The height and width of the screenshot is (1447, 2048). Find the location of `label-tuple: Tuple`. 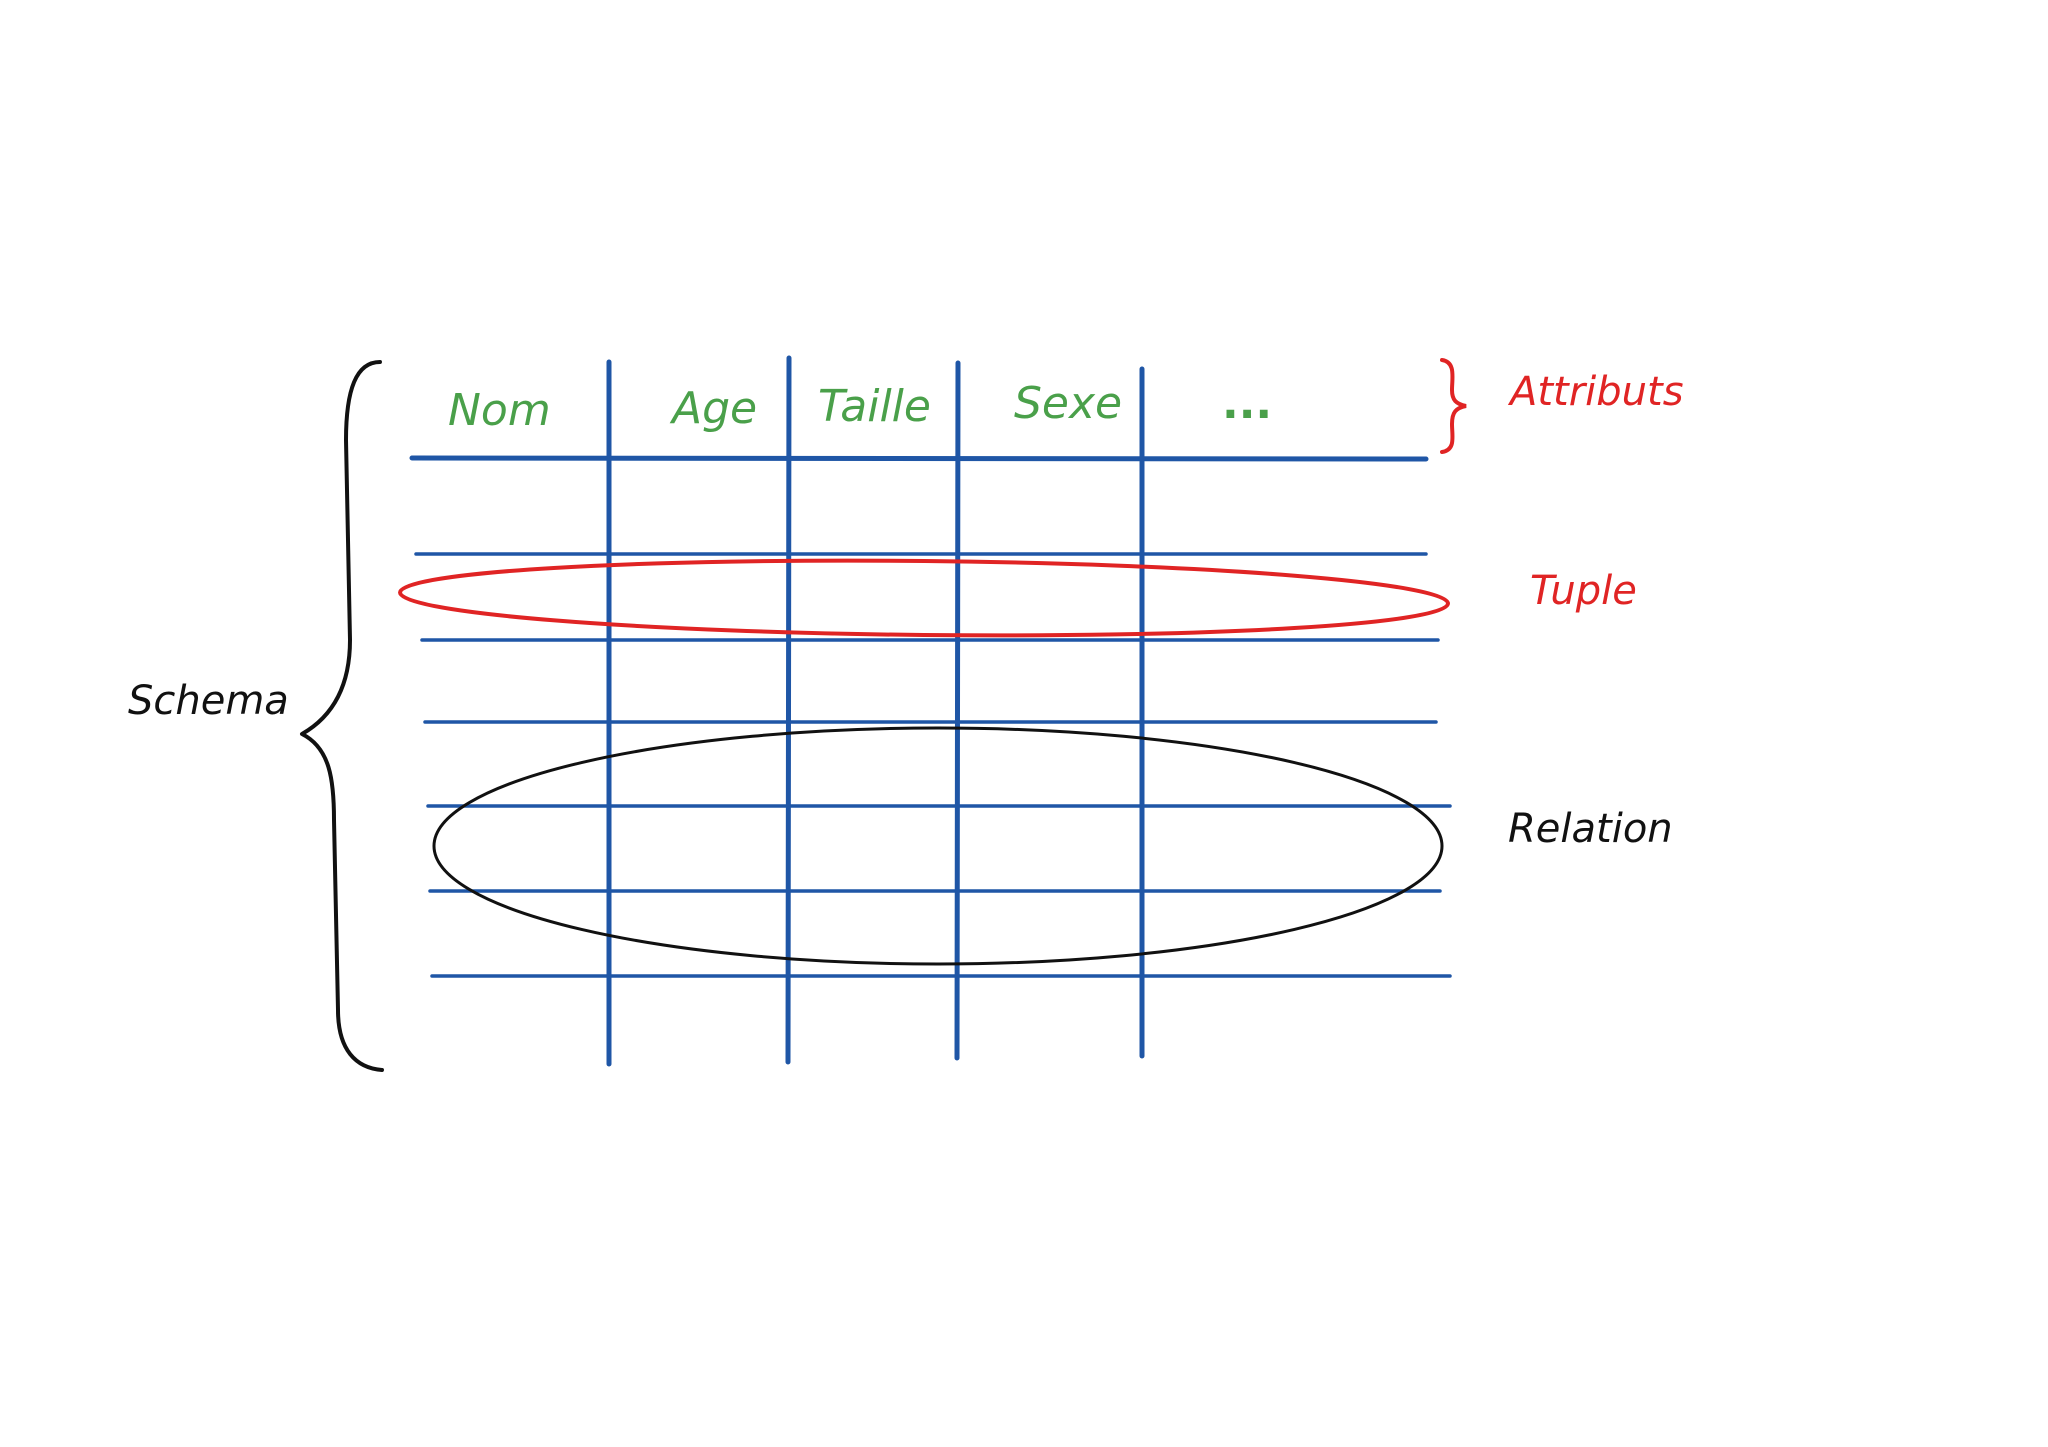

label-tuple: Tuple is located at coordinates (1583, 591).